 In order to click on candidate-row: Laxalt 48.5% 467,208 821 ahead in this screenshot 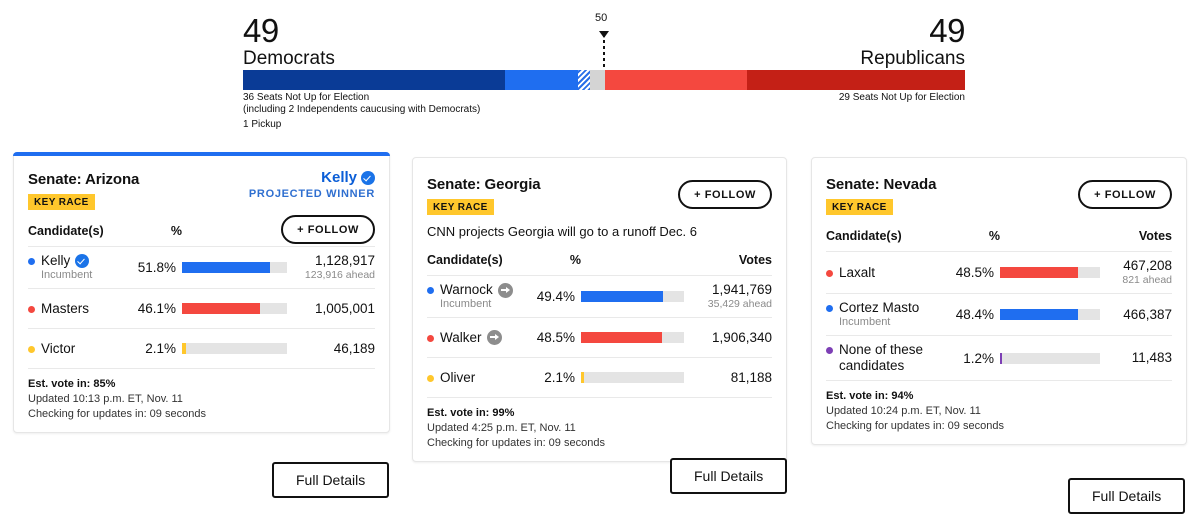, I will do `click(999, 272)`.